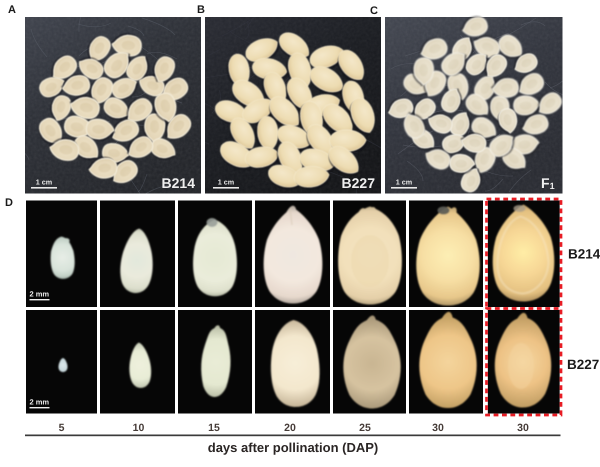 The width and height of the screenshot is (600, 467). I want to click on svg-text: B, so click(201, 10).